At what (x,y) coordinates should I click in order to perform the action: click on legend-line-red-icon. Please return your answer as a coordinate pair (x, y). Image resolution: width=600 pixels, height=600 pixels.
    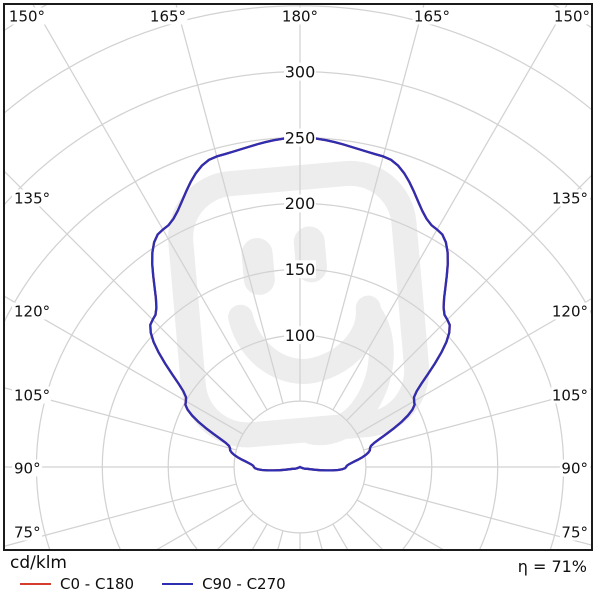
    Looking at the image, I should click on (35, 584).